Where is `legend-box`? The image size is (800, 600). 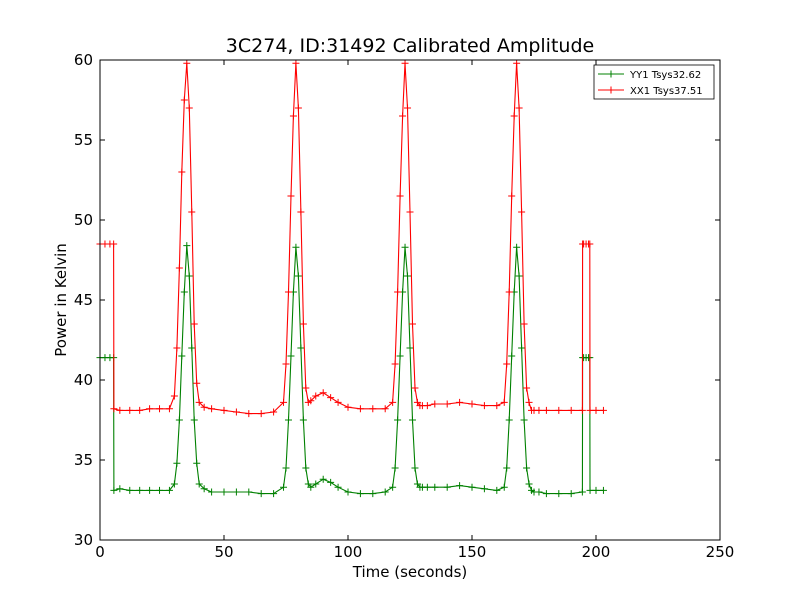
legend-box is located at coordinates (654, 82).